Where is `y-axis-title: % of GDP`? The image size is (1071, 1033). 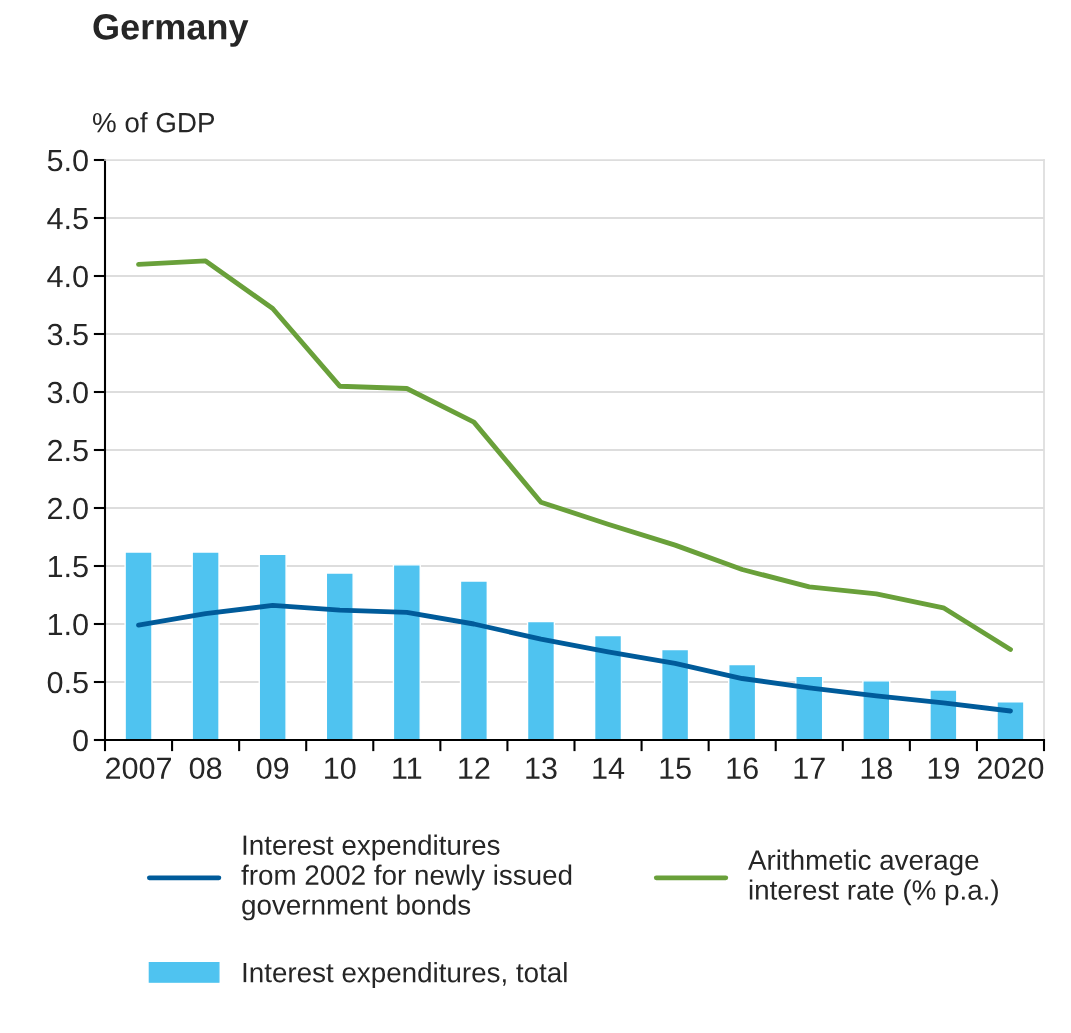 y-axis-title: % of GDP is located at coordinates (153, 122).